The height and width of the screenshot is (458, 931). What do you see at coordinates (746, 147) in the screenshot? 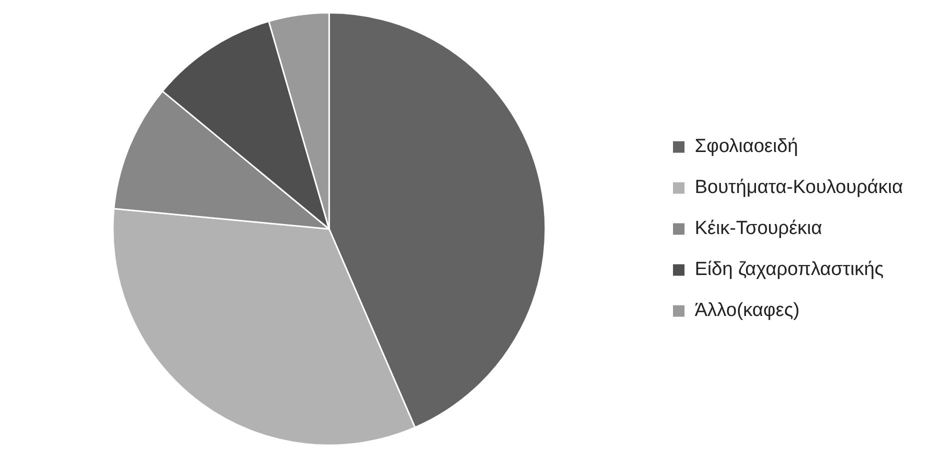
I see `legend-label: Σφολιαοειδή` at bounding box center [746, 147].